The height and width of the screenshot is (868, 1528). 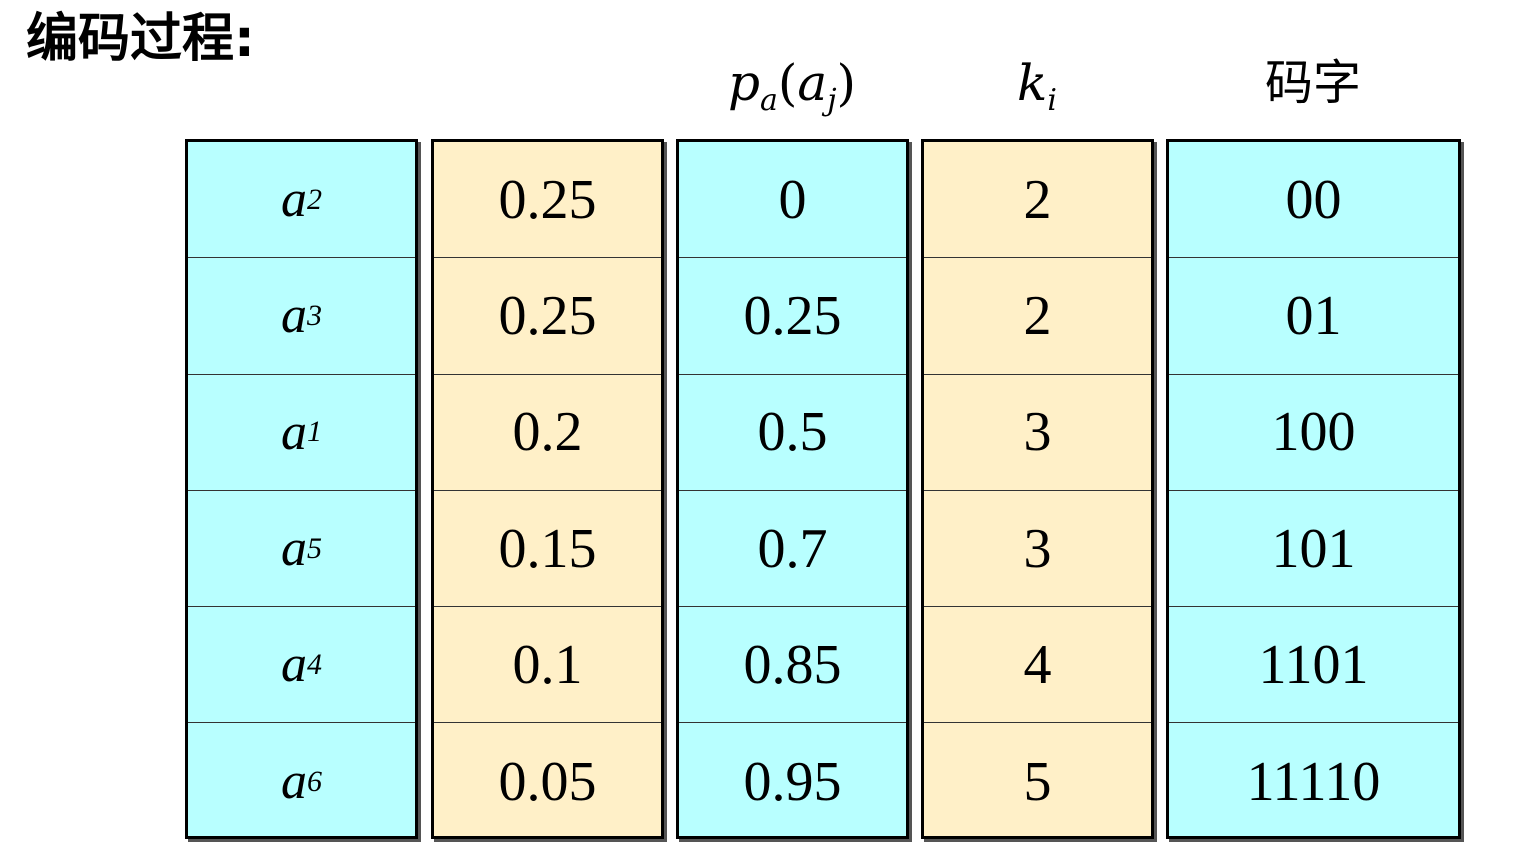 I want to click on page-title: 编码过程:, so click(x=140, y=39).